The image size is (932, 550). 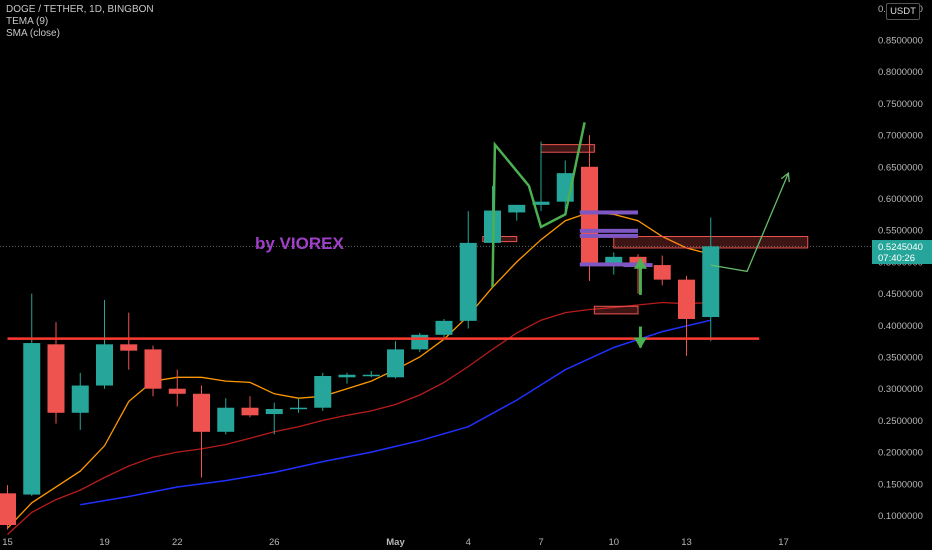 What do you see at coordinates (7, 542) in the screenshot?
I see `x-tick-label: 15` at bounding box center [7, 542].